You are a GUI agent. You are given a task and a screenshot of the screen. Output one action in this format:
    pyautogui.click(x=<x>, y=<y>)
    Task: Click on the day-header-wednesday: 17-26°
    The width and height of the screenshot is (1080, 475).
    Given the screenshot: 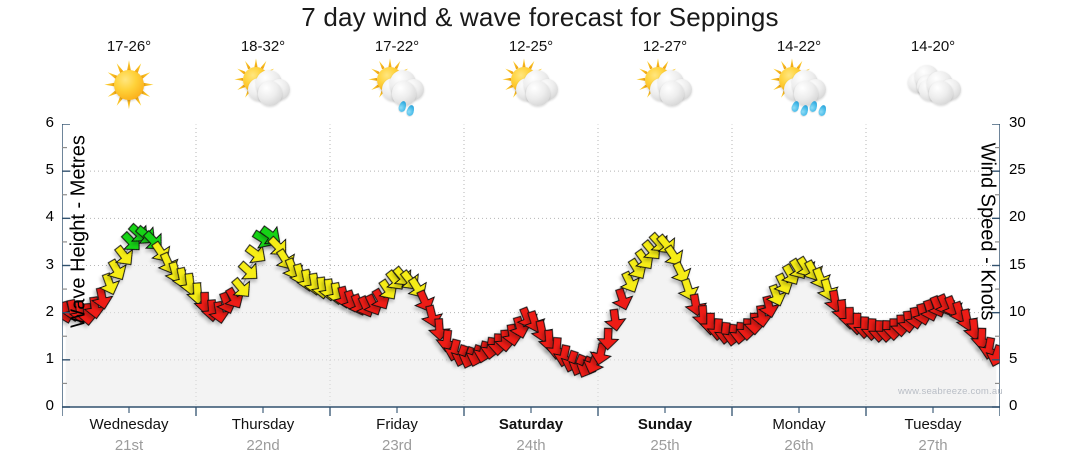 What is the action you would take?
    pyautogui.click(x=129, y=81)
    